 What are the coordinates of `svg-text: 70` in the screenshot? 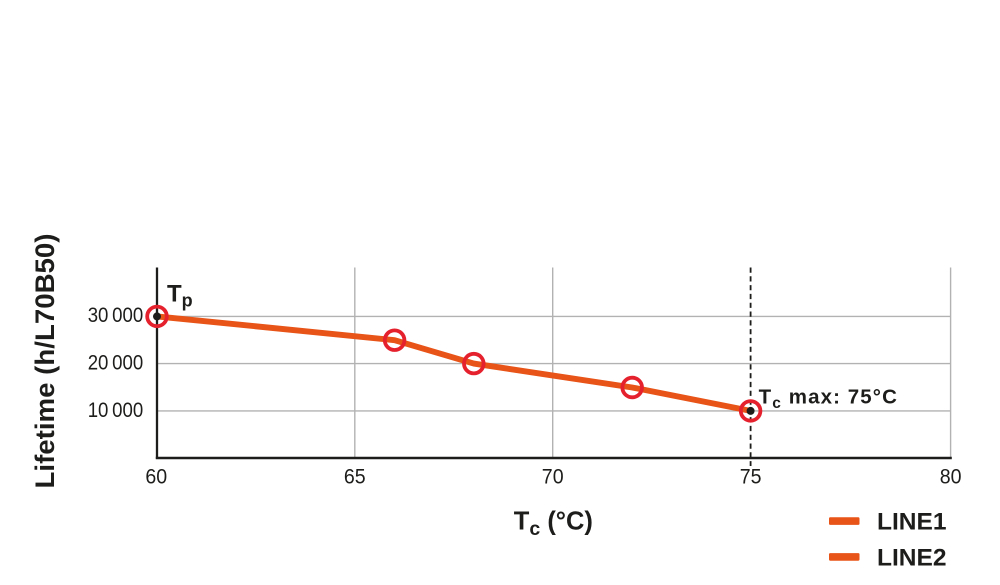 It's located at (553, 477).